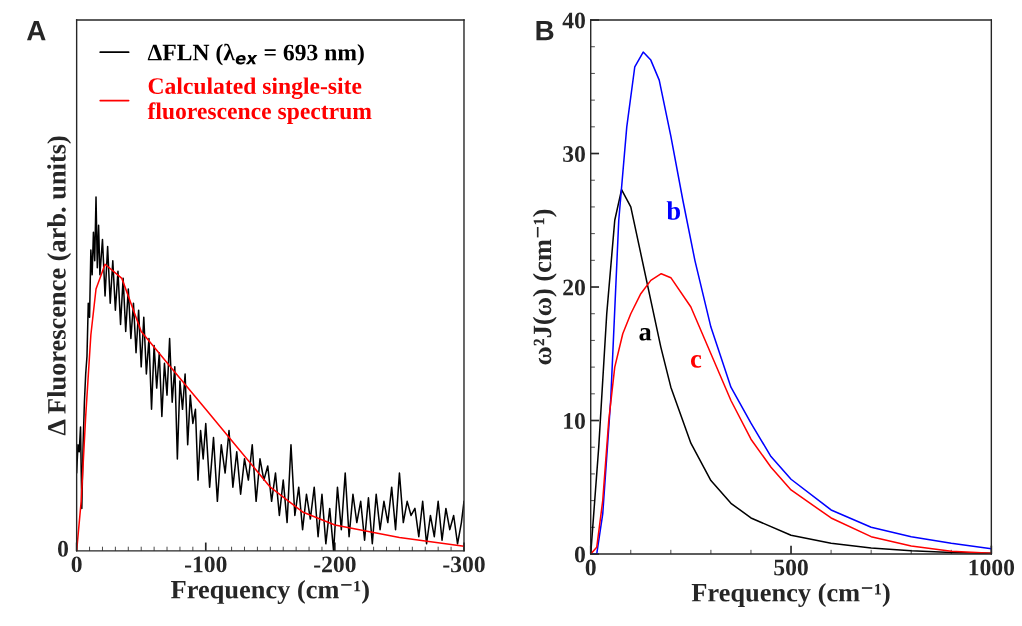 The image size is (1022, 626). I want to click on annotation: b, so click(673, 210).